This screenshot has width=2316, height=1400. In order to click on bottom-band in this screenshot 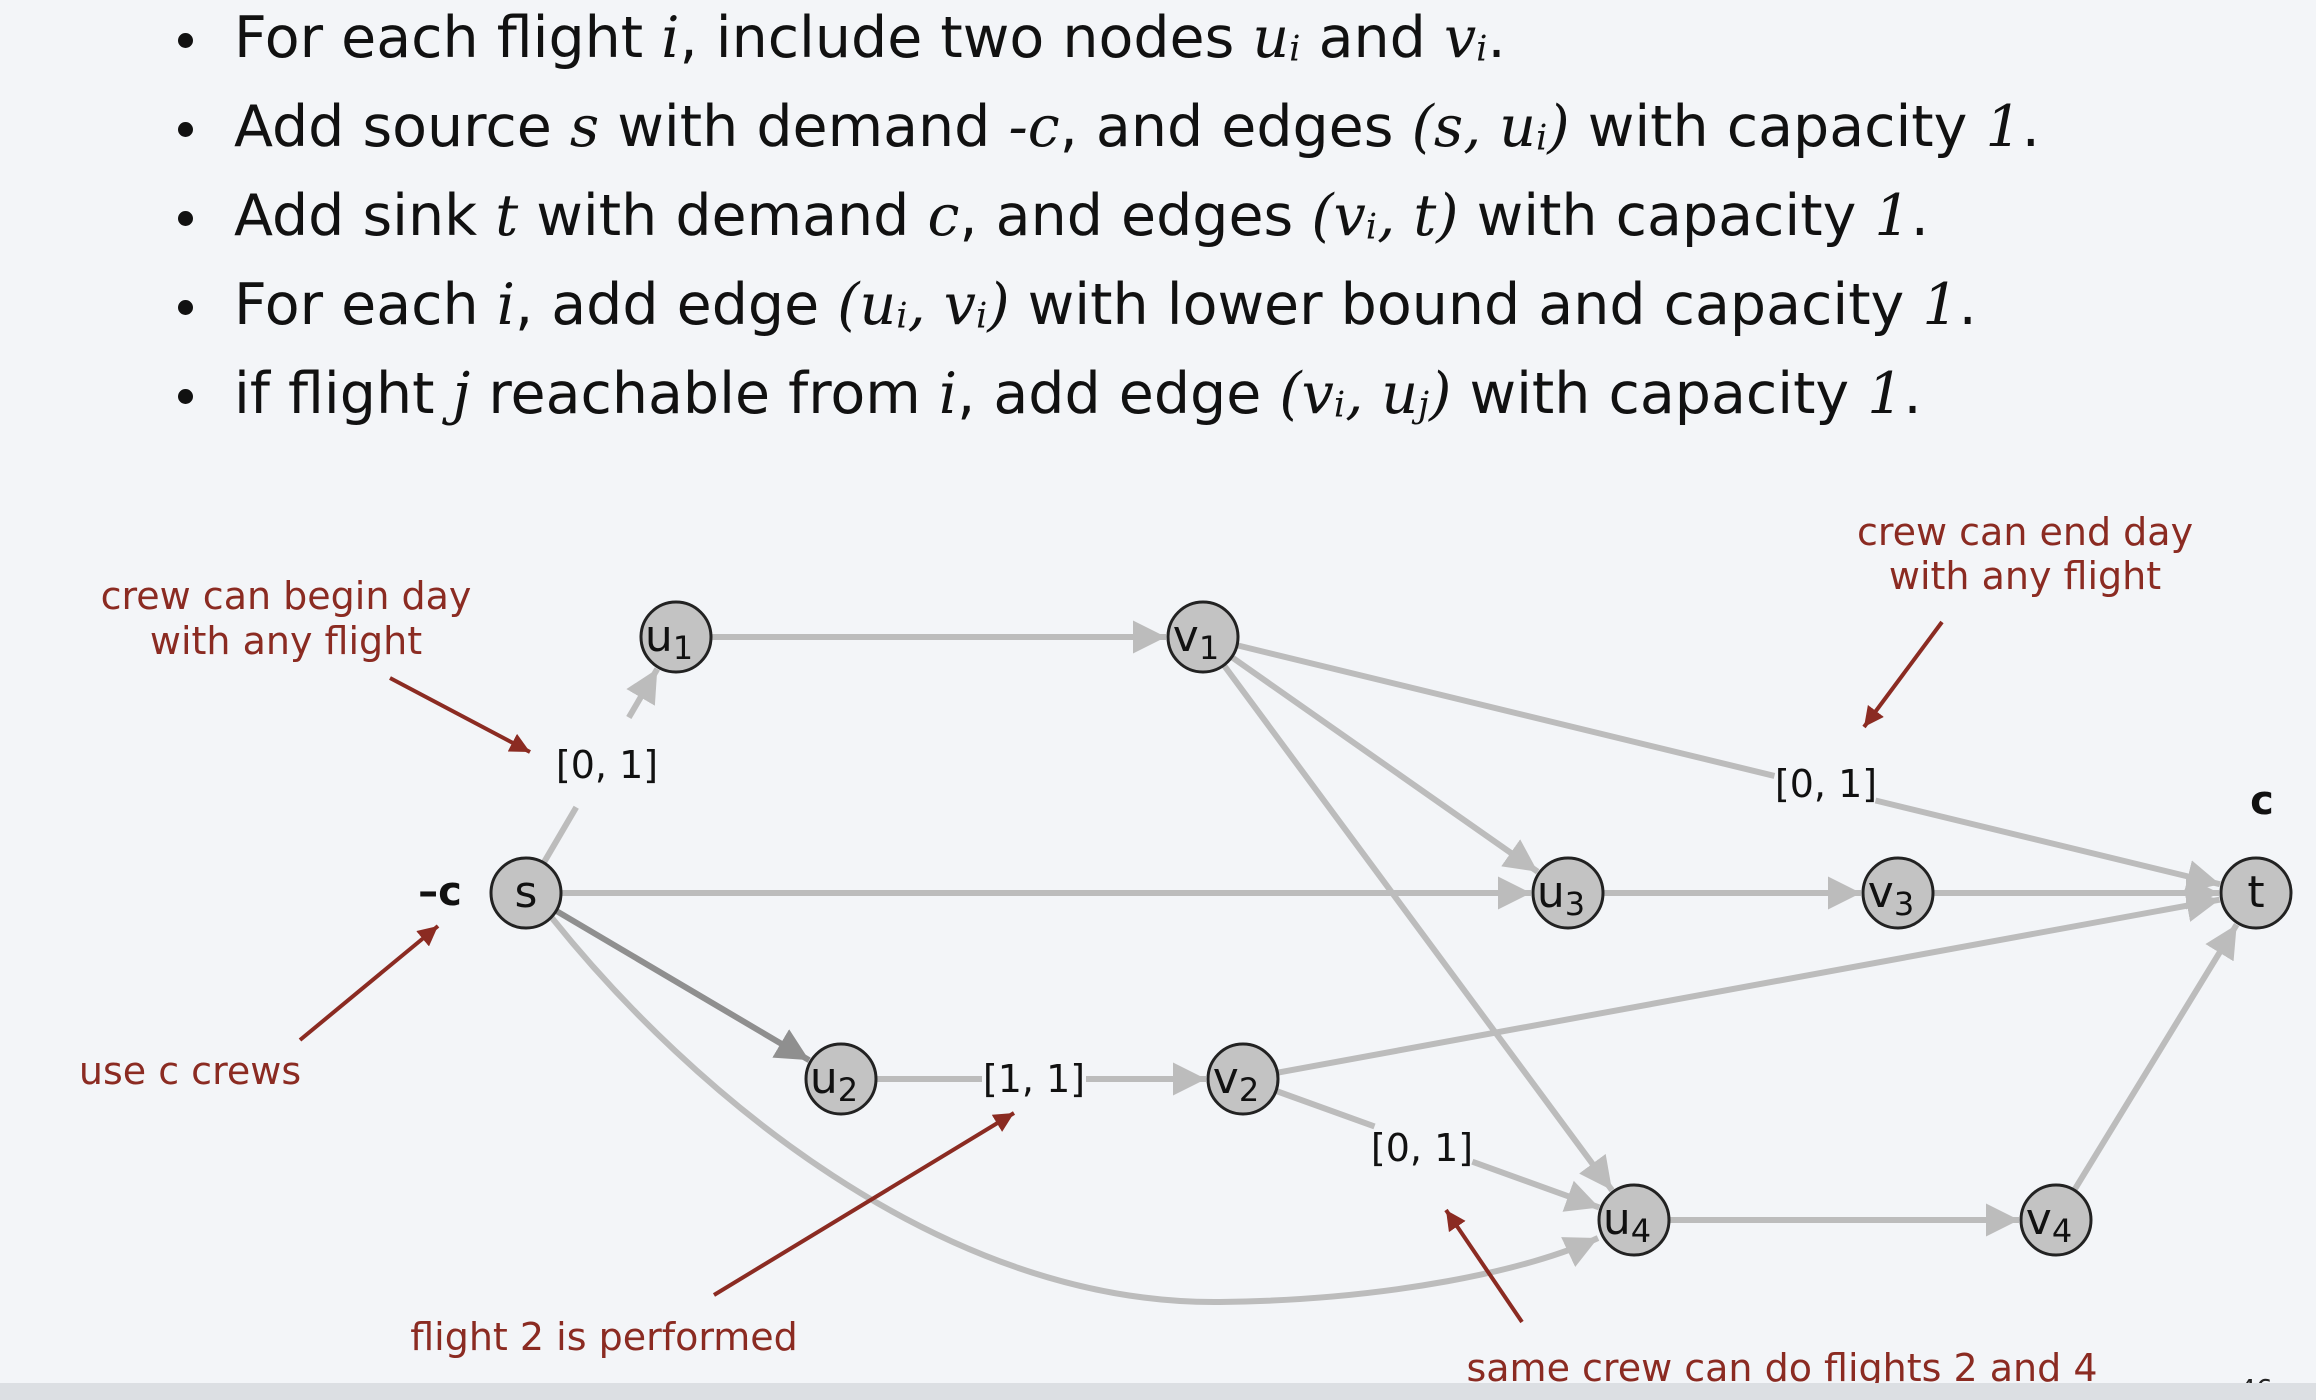, I will do `click(1158, 1391)`.